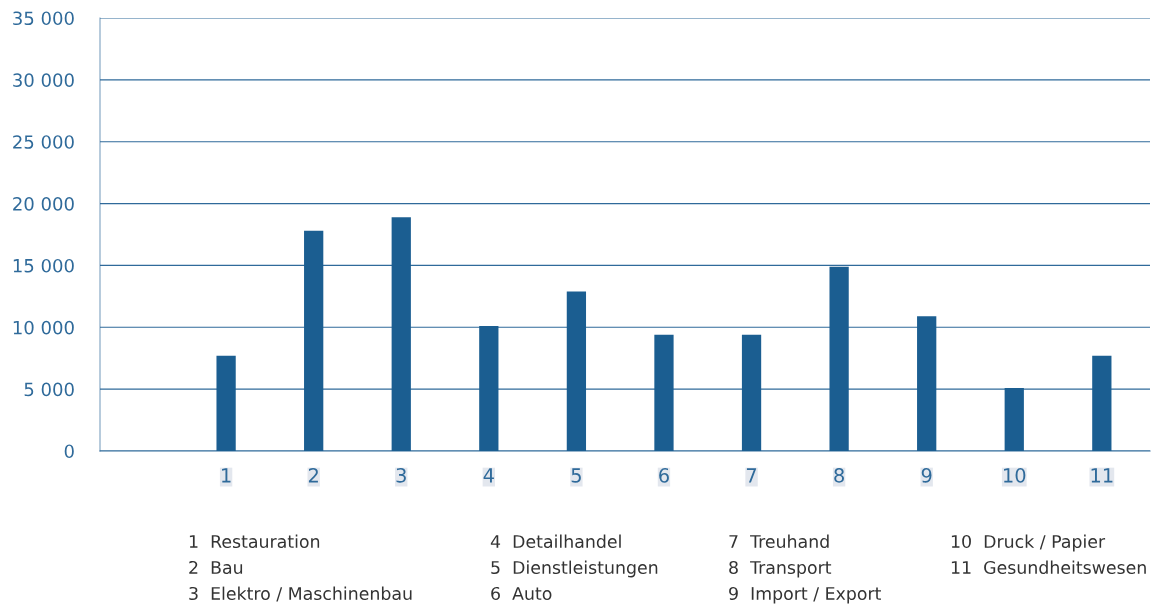 The image size is (1158, 609). I want to click on text: 8 Transport, so click(780, 569).